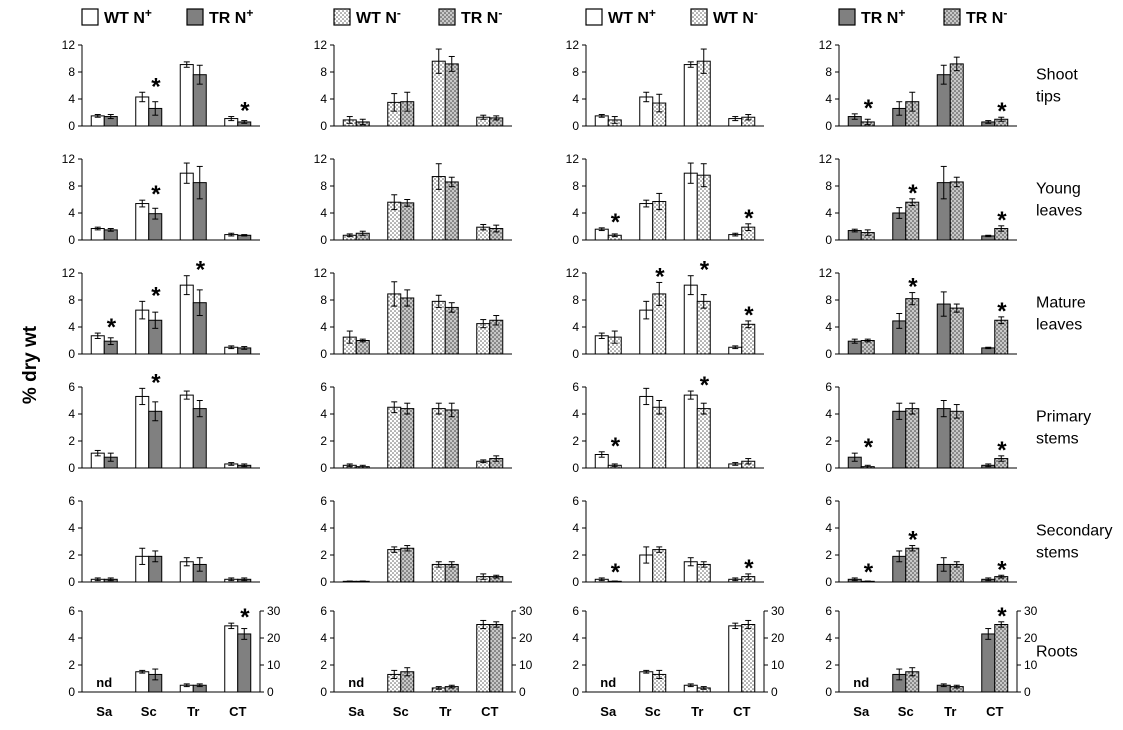  What do you see at coordinates (665, 85) in the screenshot?
I see `panel-r1-c3: 0 4 8 12` at bounding box center [665, 85].